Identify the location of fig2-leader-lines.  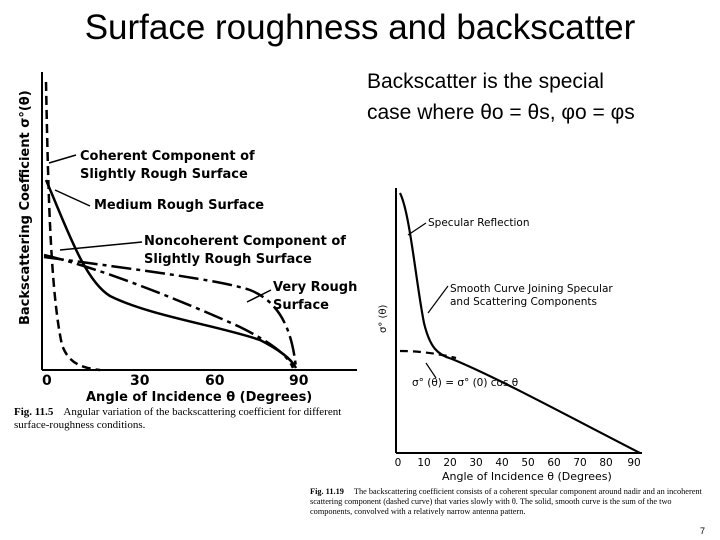
(428, 300).